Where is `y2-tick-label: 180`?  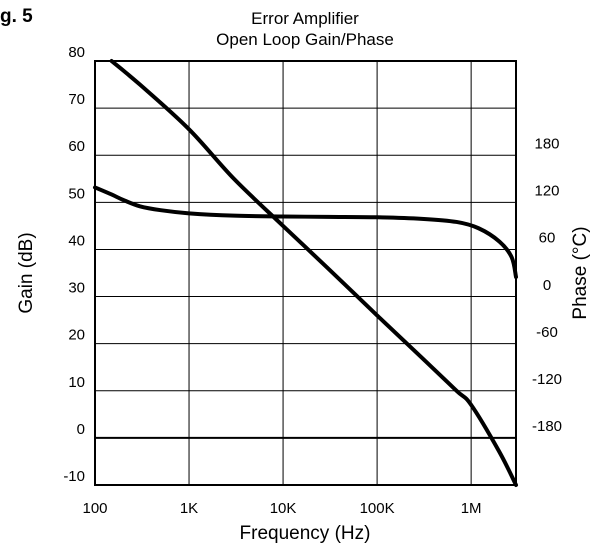 y2-tick-label: 180 is located at coordinates (546, 143).